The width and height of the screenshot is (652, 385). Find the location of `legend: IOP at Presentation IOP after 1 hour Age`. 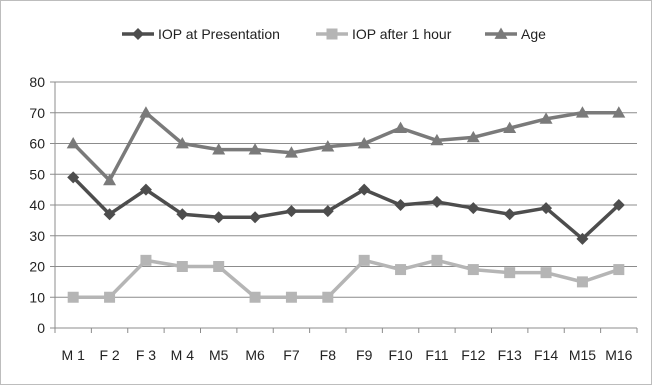

legend: IOP at Presentation IOP after 1 hour Age is located at coordinates (334, 34).